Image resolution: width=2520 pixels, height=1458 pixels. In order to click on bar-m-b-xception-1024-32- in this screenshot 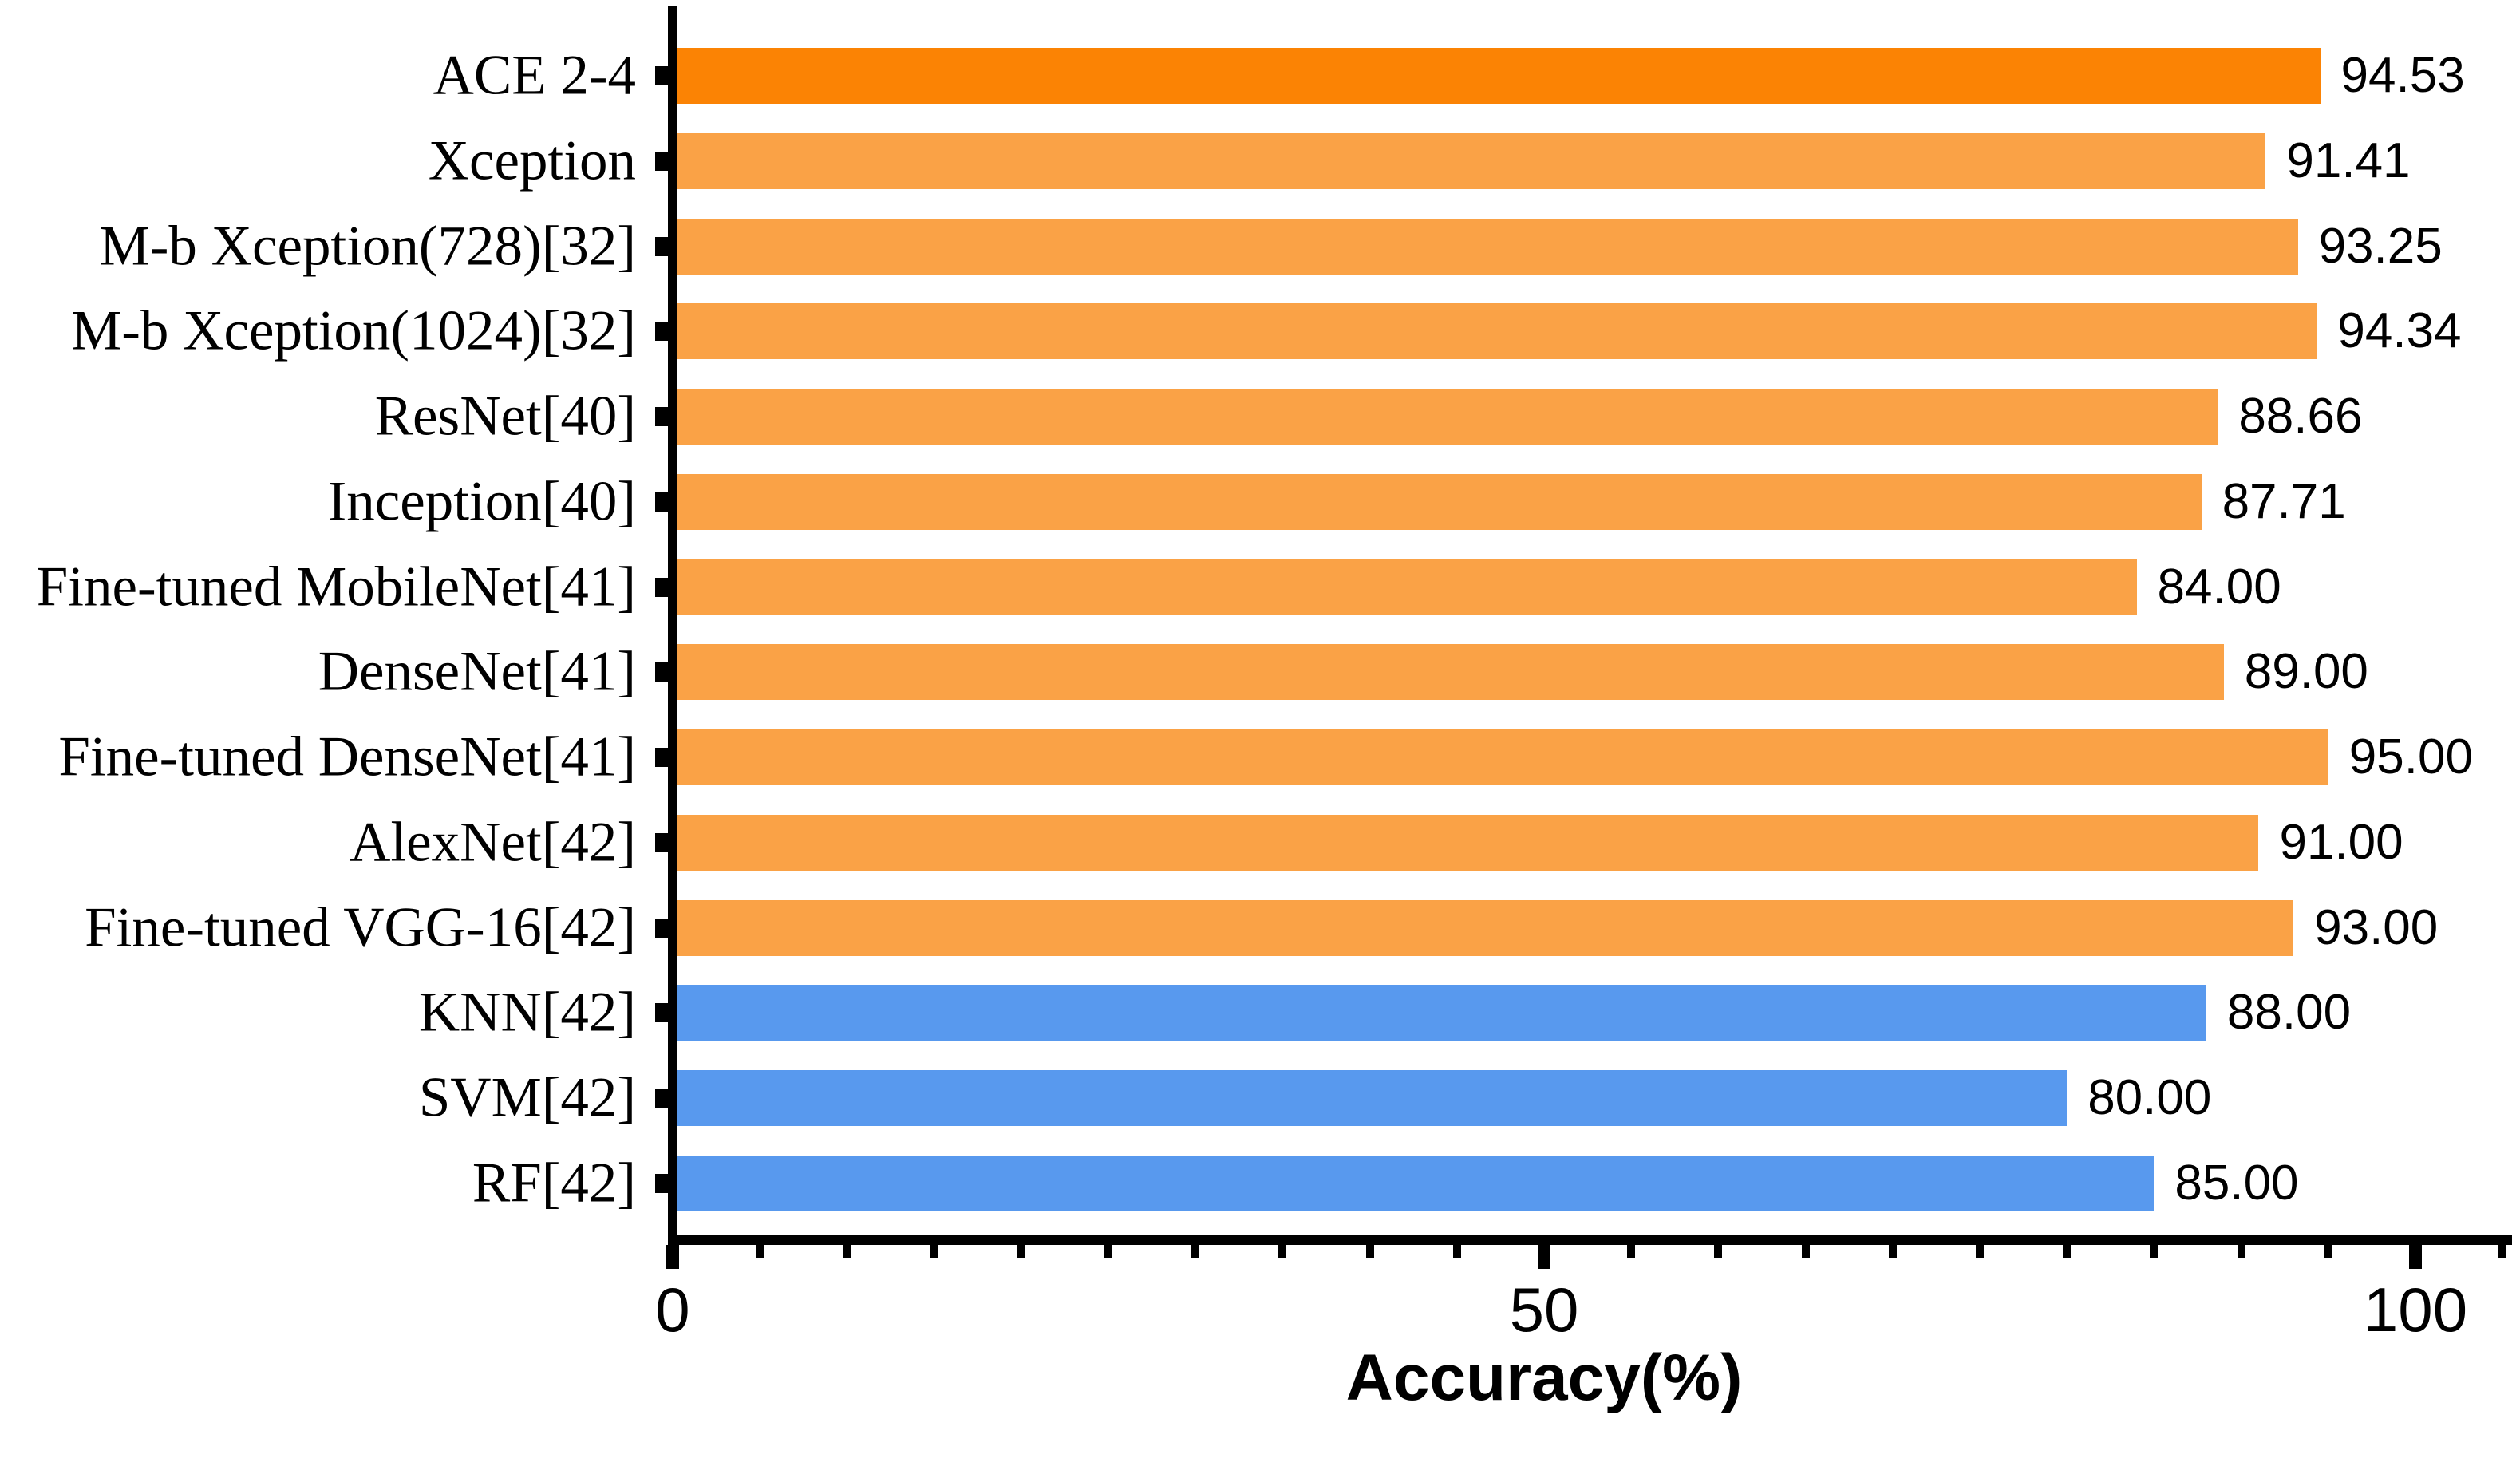, I will do `click(1497, 331)`.